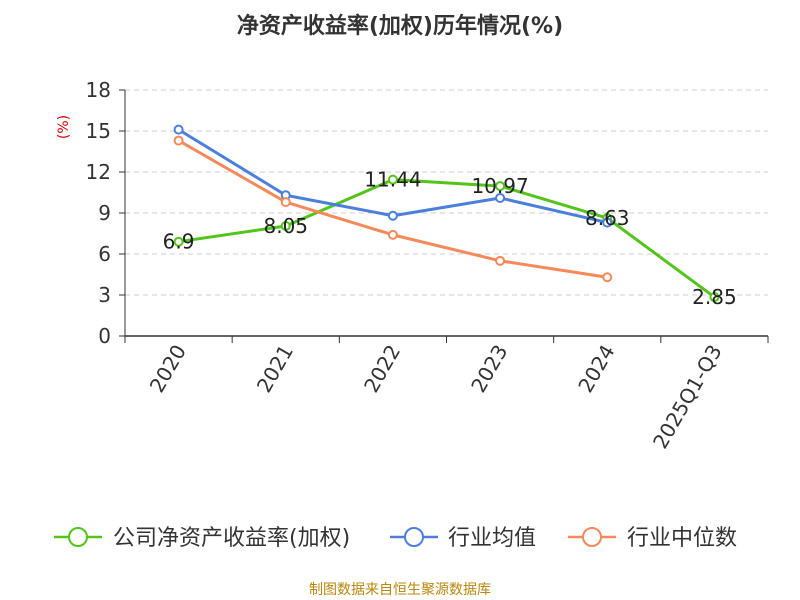 The image size is (800, 600). I want to click on x-tick-label: 2022, so click(382, 369).